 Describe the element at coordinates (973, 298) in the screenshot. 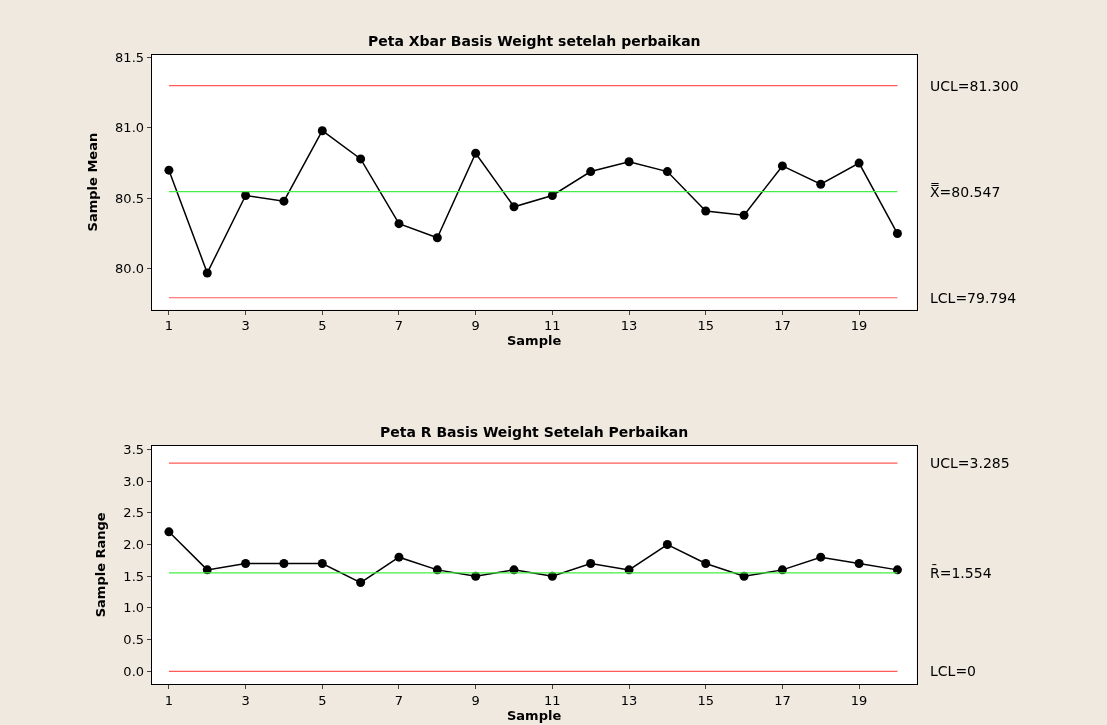

I see `ref-line-label: LCL=79.794` at that location.